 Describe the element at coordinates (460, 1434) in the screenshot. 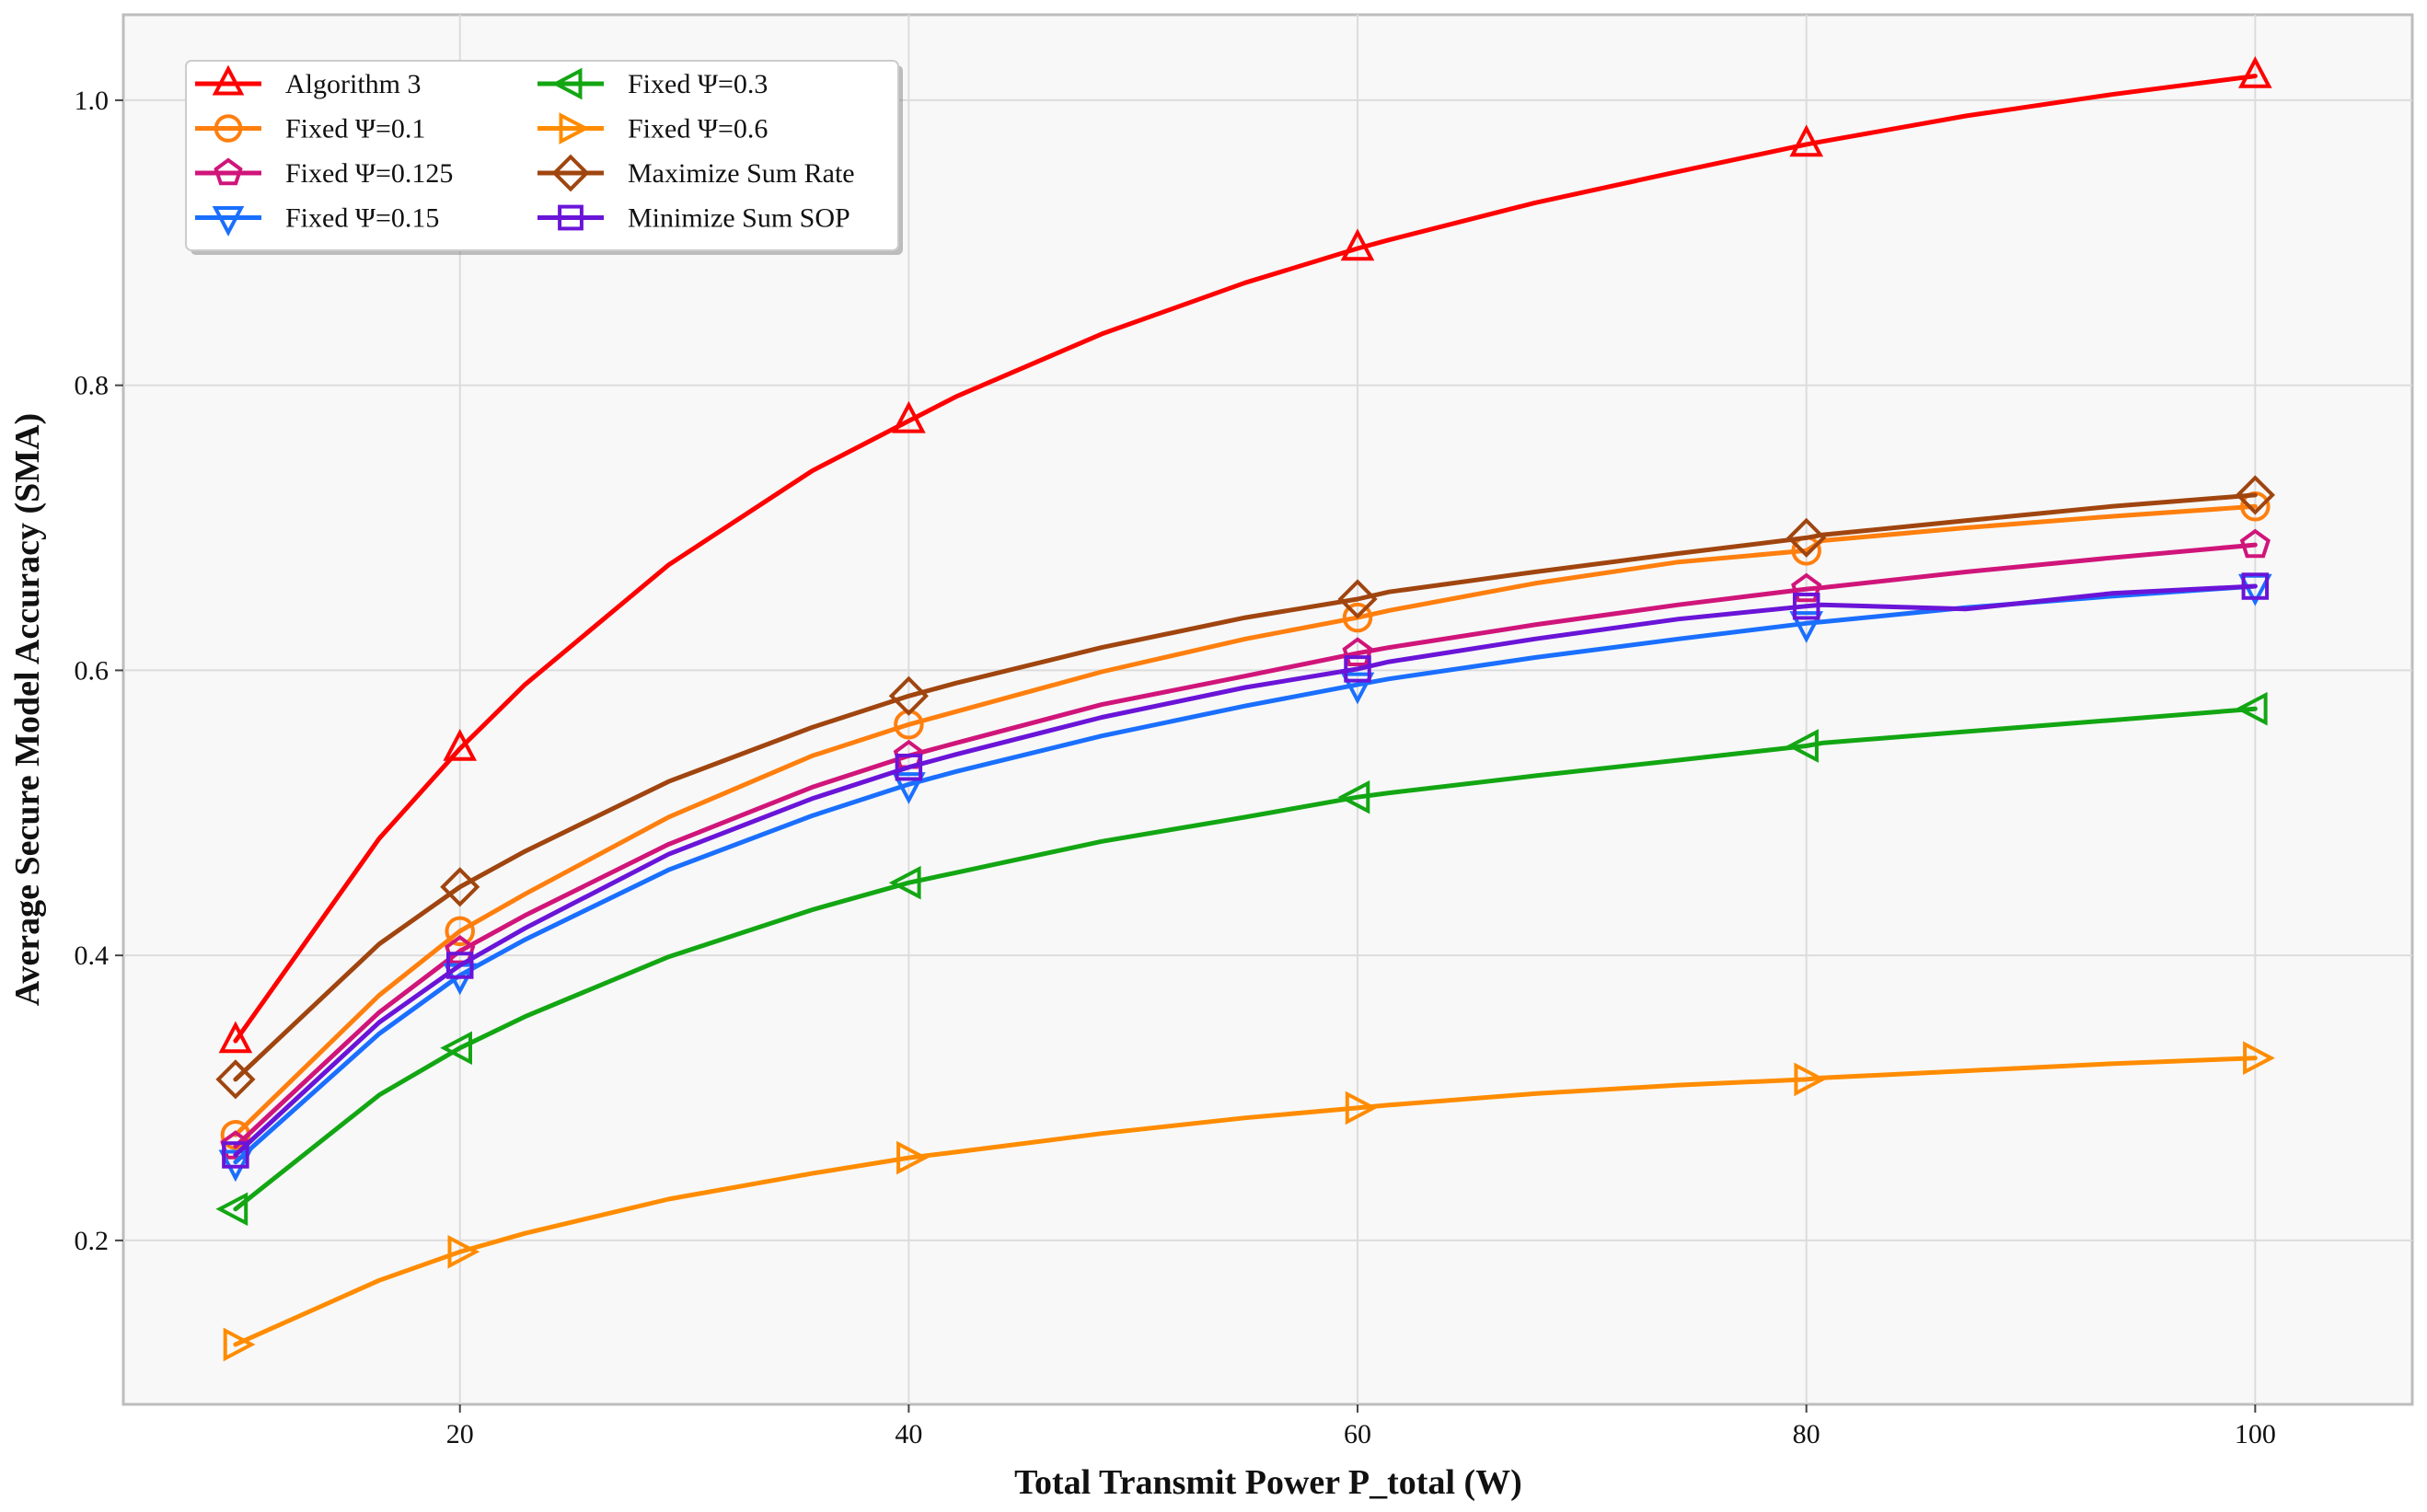

I see `x-tick-label: 20` at that location.